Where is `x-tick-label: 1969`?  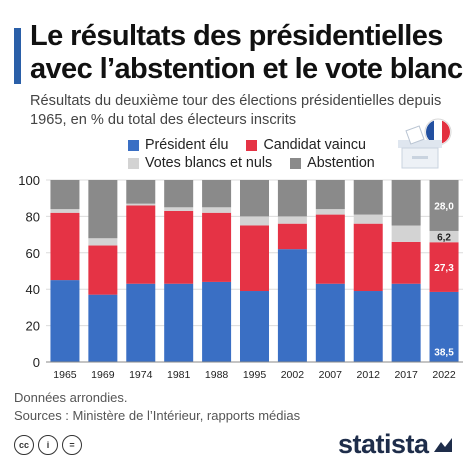 x-tick-label: 1969 is located at coordinates (103, 375).